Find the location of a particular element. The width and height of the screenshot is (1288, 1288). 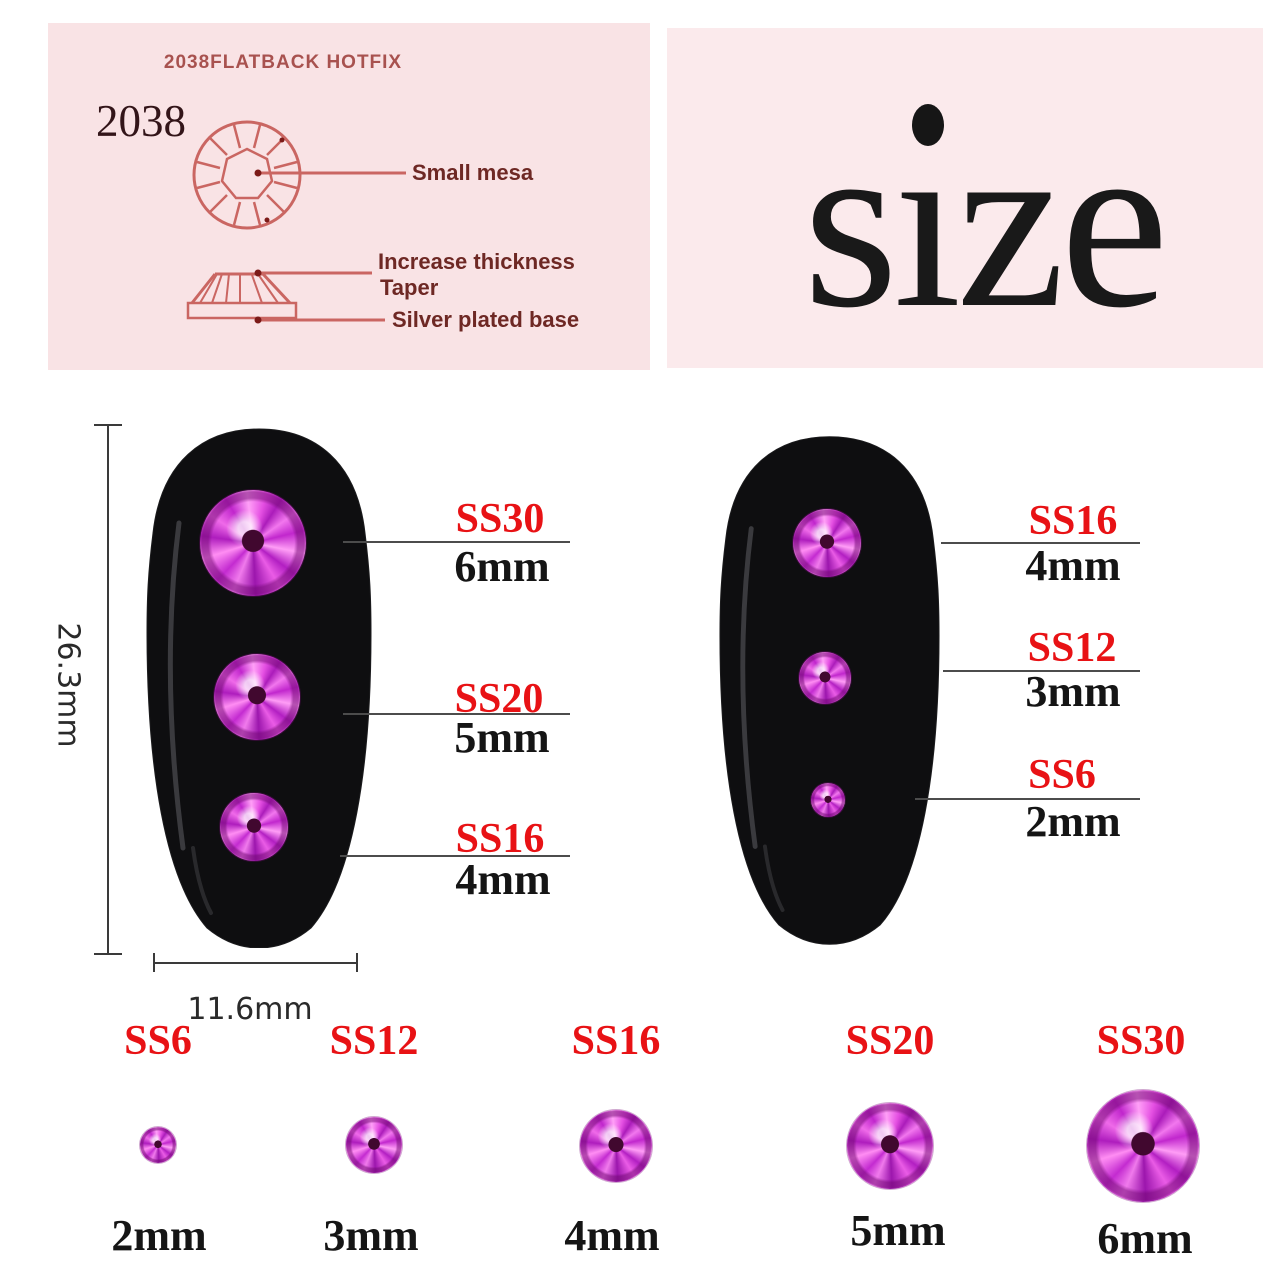

callout-taper: Taper is located at coordinates (409, 287).